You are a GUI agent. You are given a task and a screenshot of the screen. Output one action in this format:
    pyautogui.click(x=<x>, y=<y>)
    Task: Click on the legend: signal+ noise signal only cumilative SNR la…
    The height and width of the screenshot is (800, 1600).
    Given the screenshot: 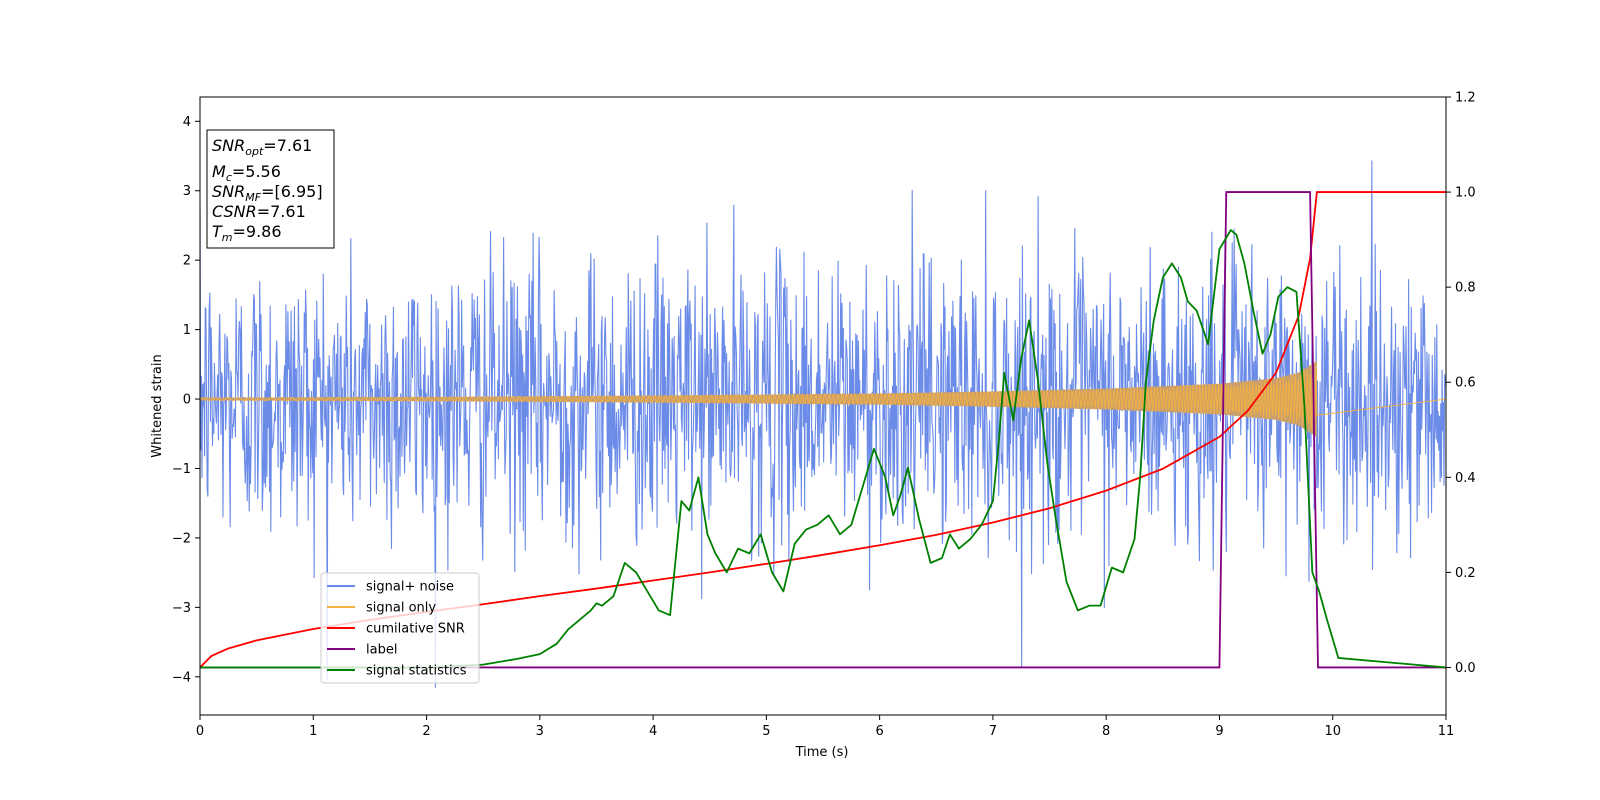 What is the action you would take?
    pyautogui.click(x=400, y=628)
    